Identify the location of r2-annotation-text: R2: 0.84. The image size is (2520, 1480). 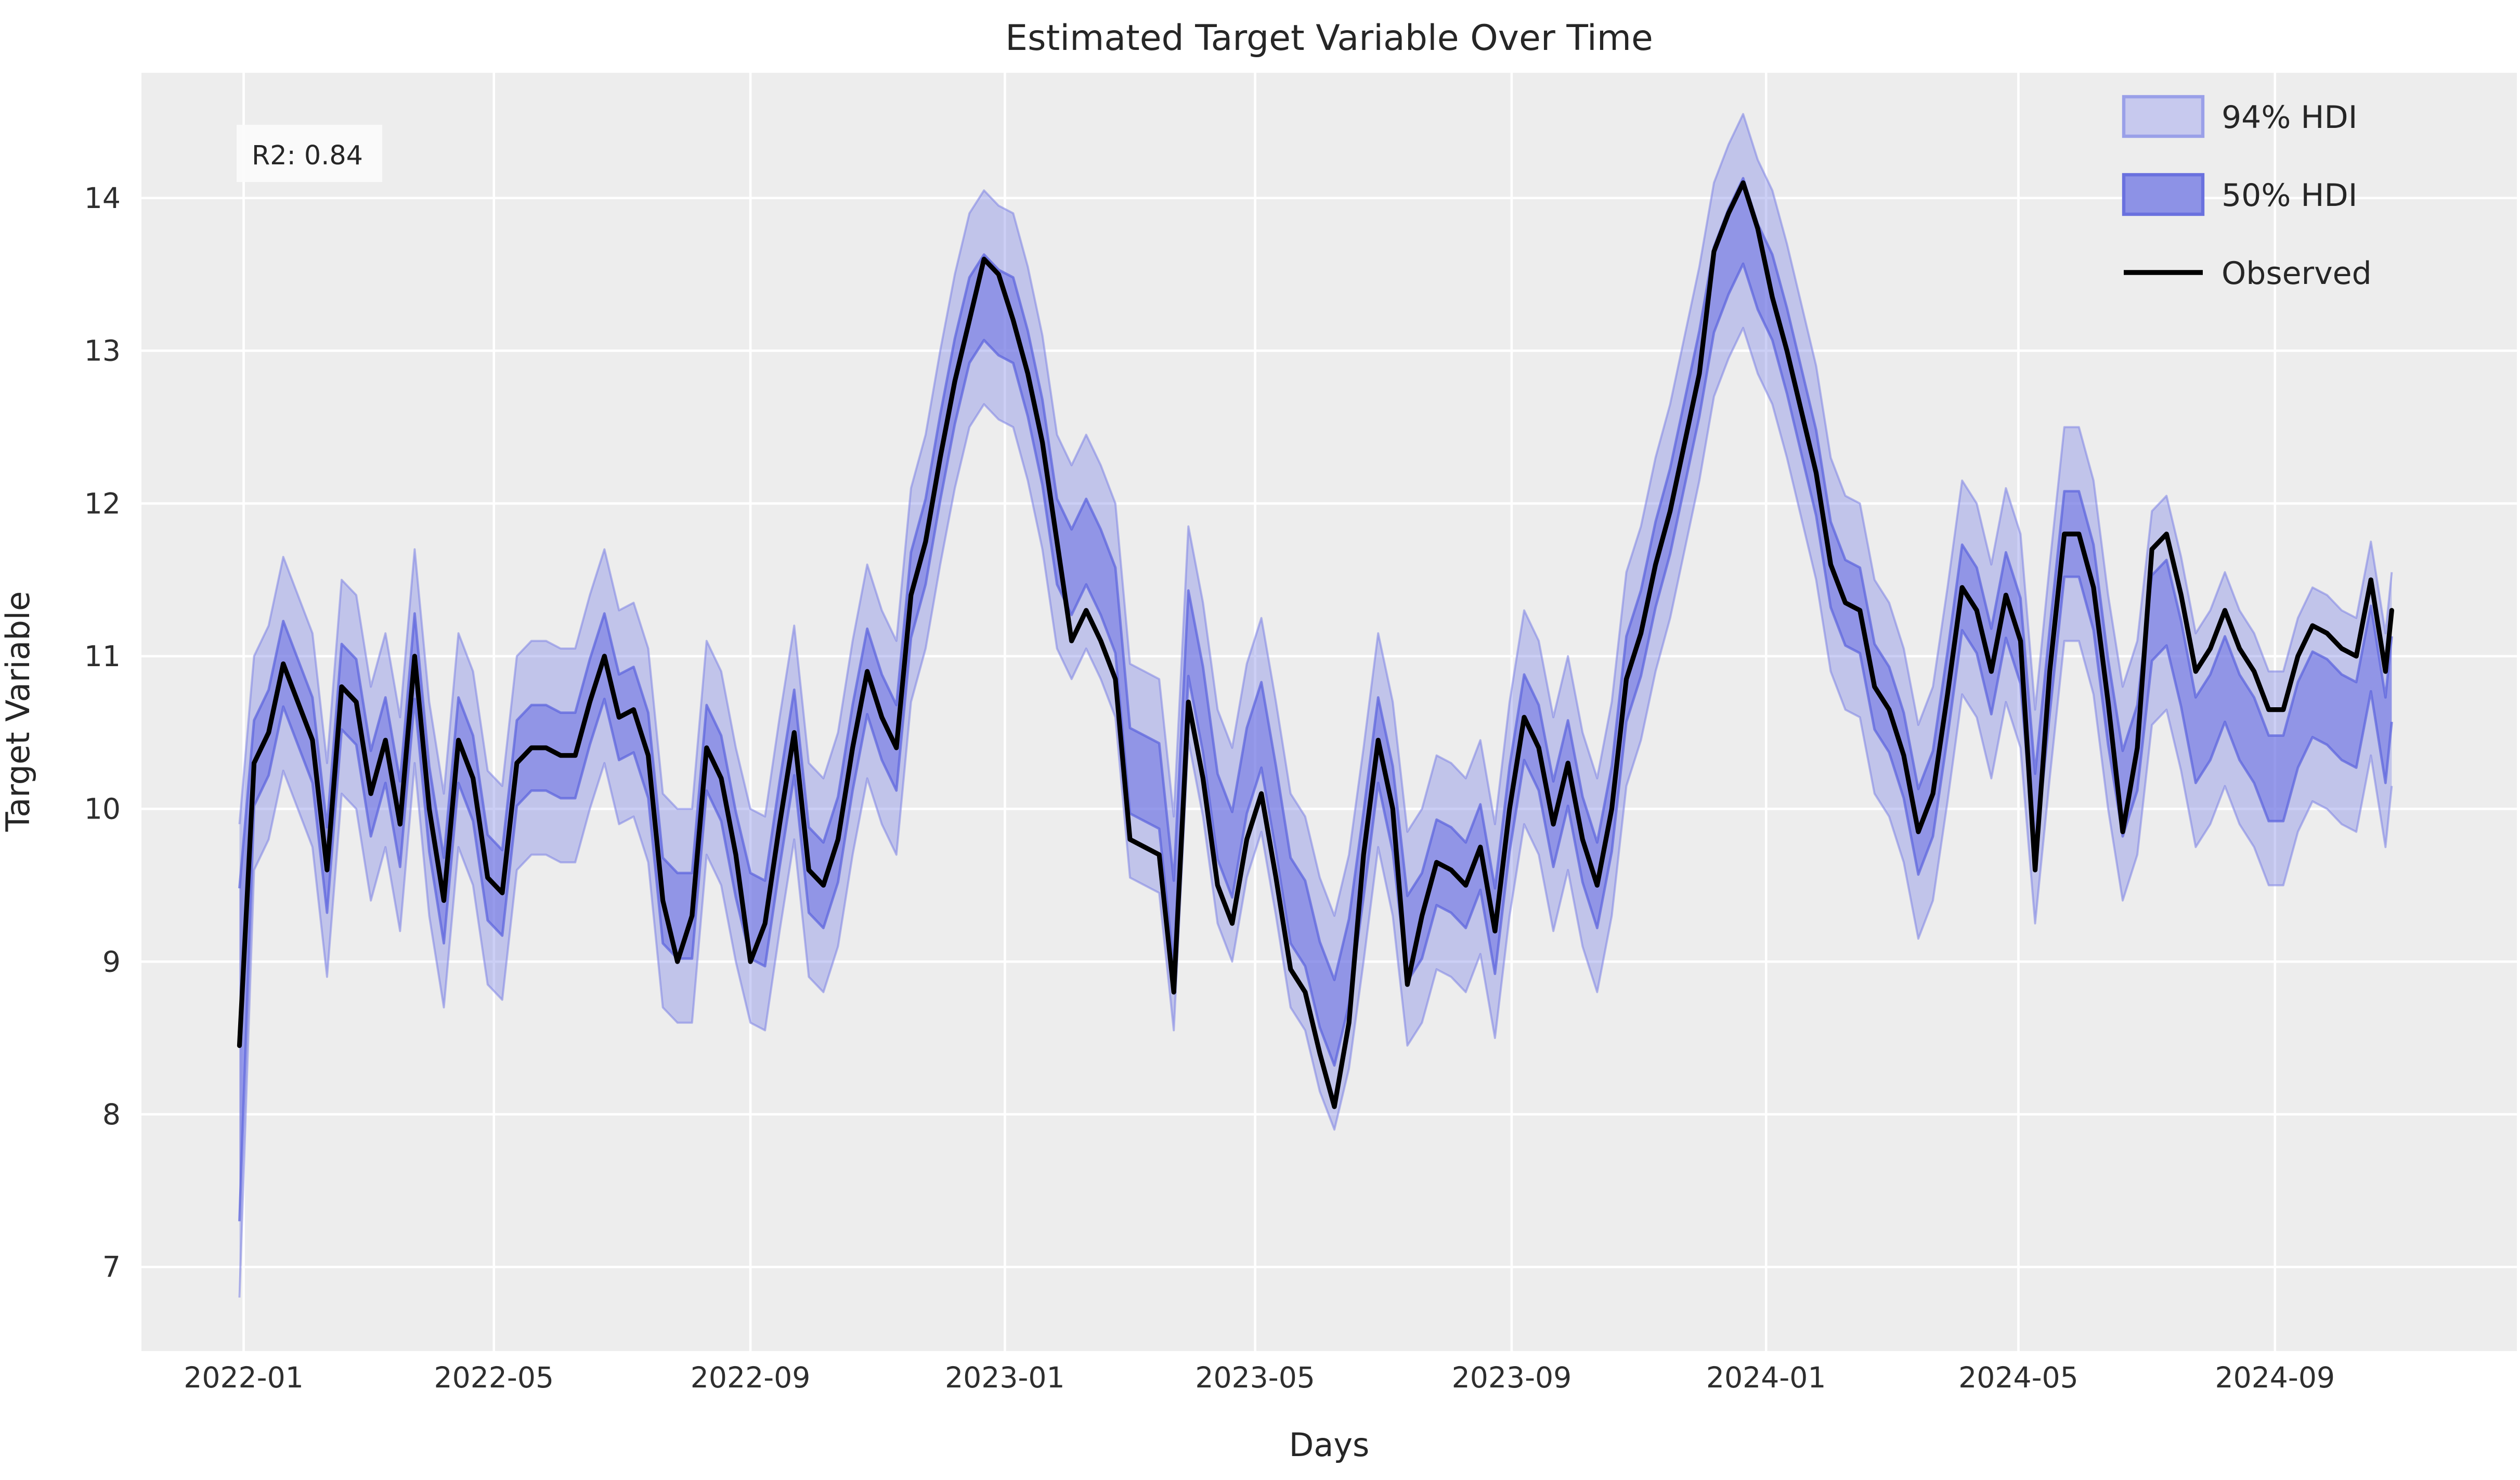
(307, 155).